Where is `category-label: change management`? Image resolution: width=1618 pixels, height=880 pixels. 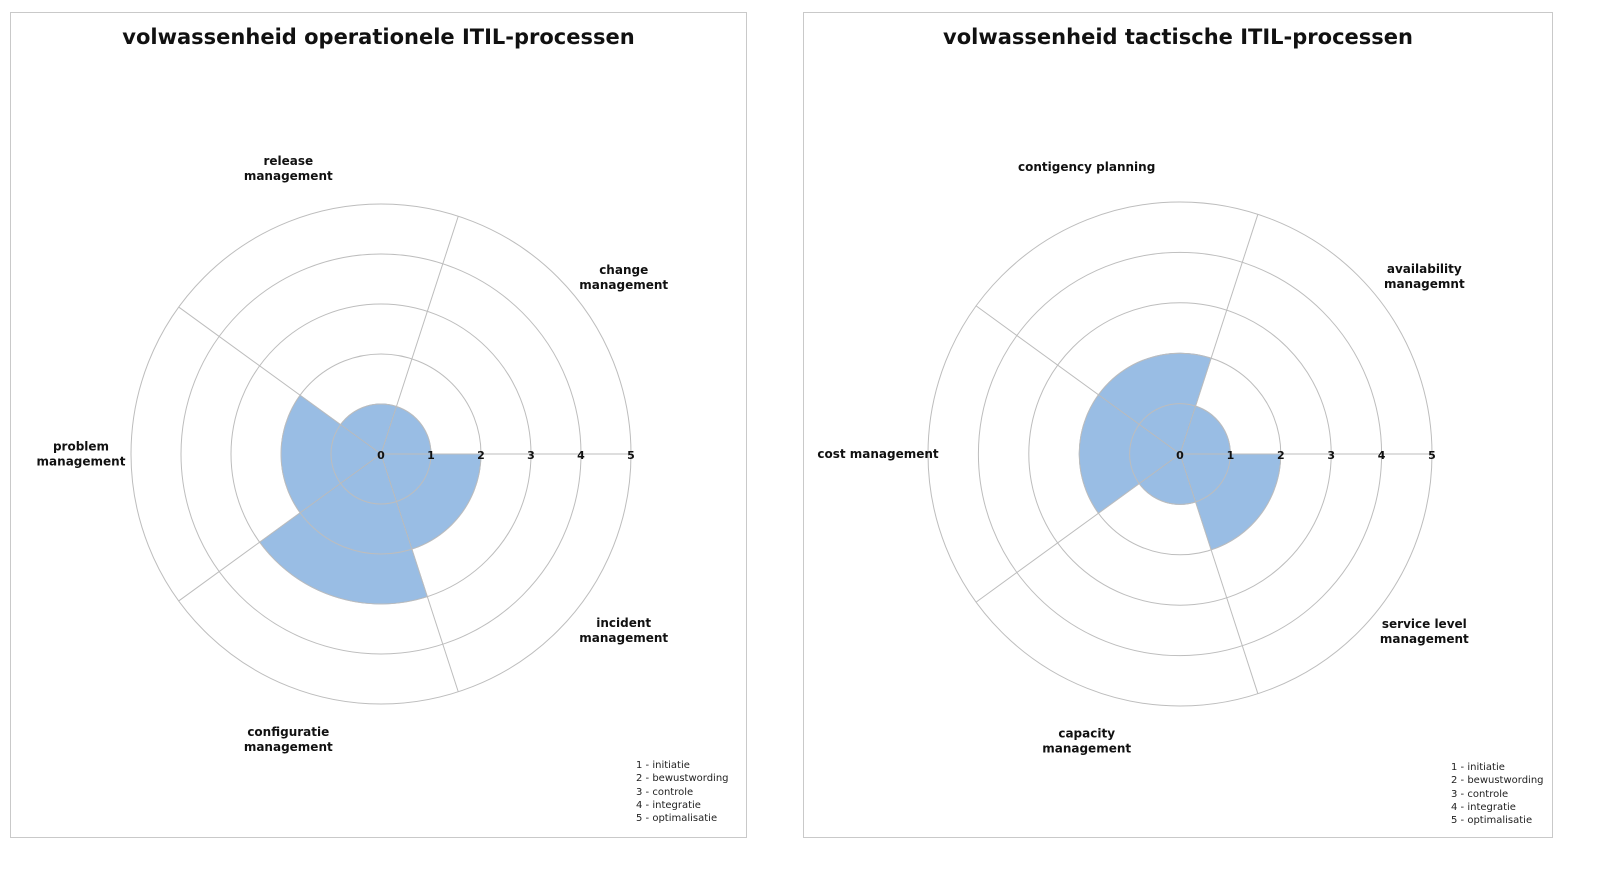
category-label: change management is located at coordinates (623, 277).